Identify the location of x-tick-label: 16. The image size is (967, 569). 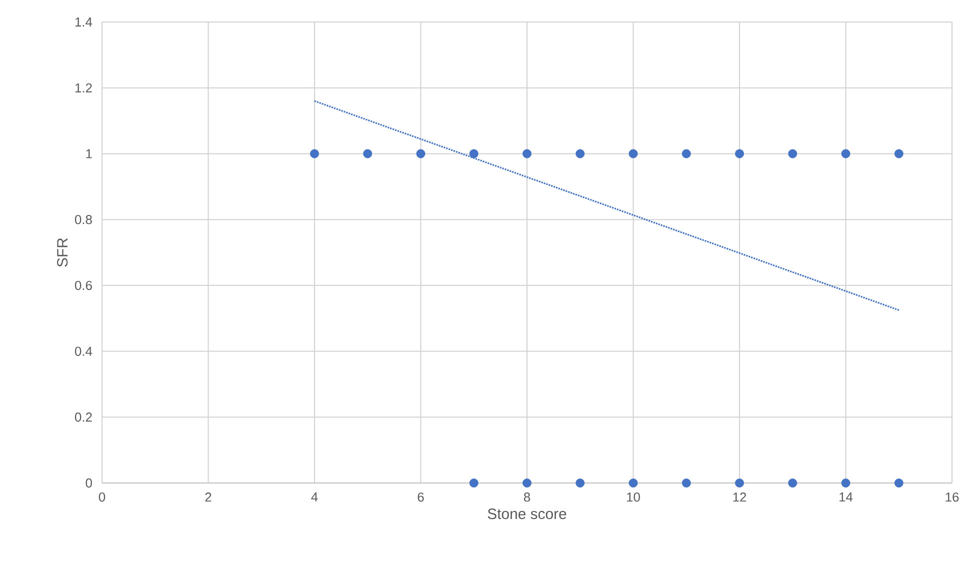
(952, 497).